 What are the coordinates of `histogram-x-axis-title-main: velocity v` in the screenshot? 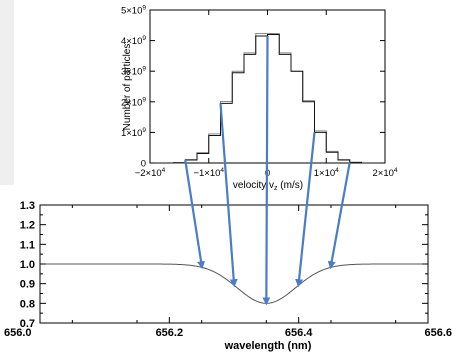 It's located at (253, 185).